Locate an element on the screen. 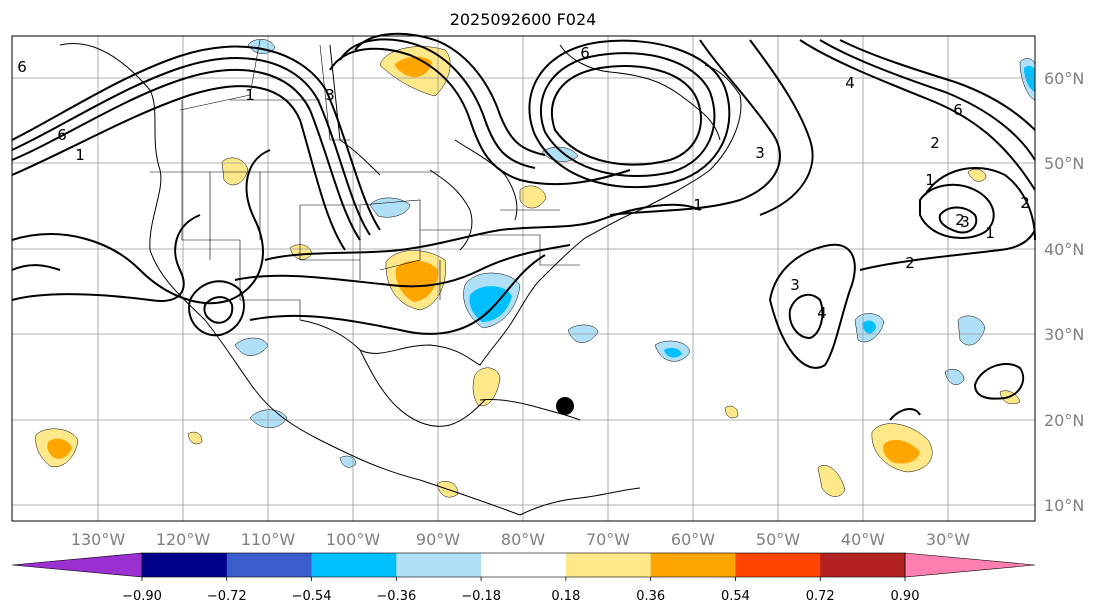 This screenshot has width=1105, height=615. colorbar-tick-label: 0.72 is located at coordinates (820, 596).